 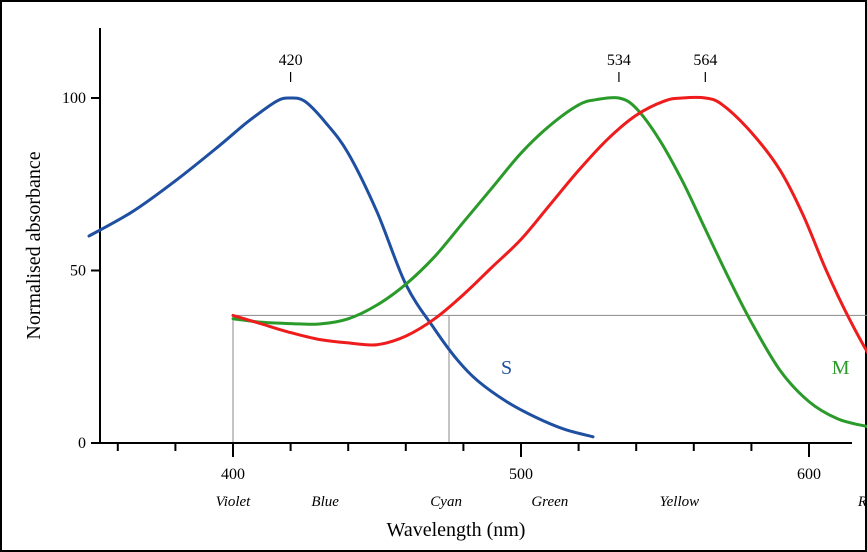 I want to click on color-name-label: Blue, so click(x=325, y=502).